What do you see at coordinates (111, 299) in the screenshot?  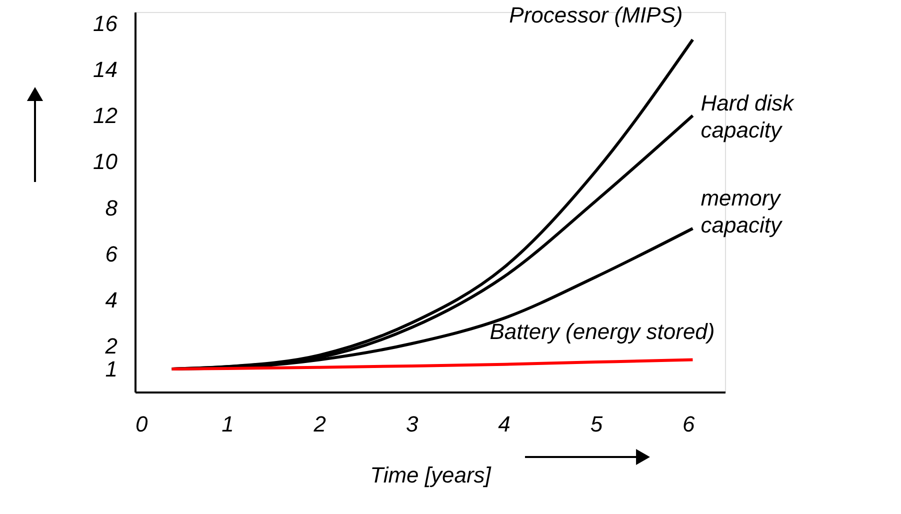 I see `y-tick-label: 4` at bounding box center [111, 299].